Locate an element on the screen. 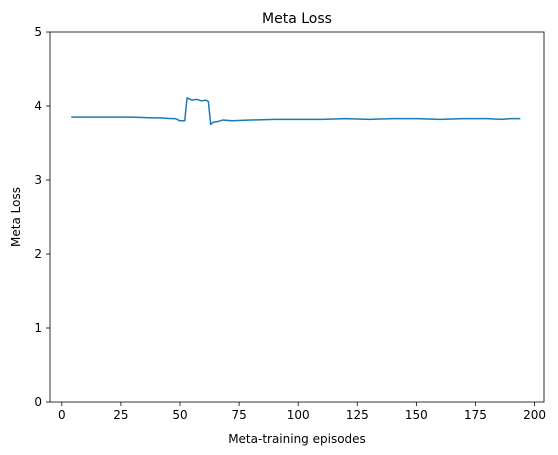 The height and width of the screenshot is (455, 558). y-tick-label: 3 is located at coordinates (38, 180).